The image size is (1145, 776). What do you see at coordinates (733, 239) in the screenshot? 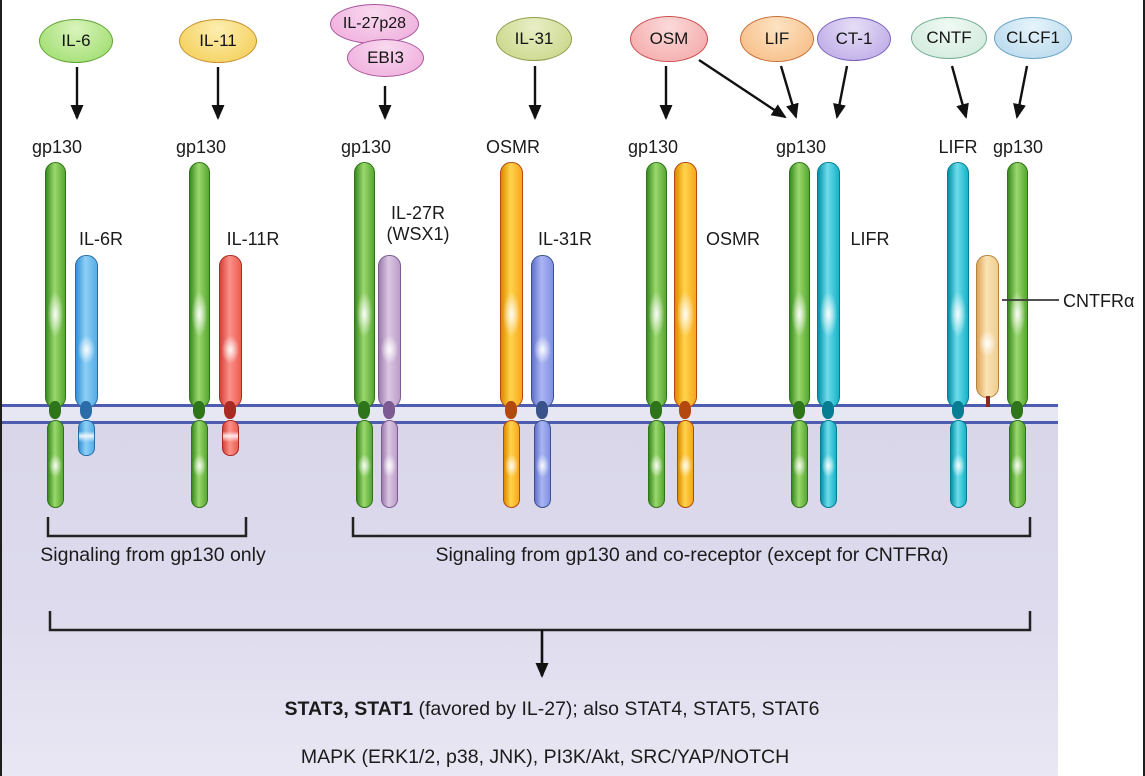
I see `osmr-label-c5: OSMR` at bounding box center [733, 239].